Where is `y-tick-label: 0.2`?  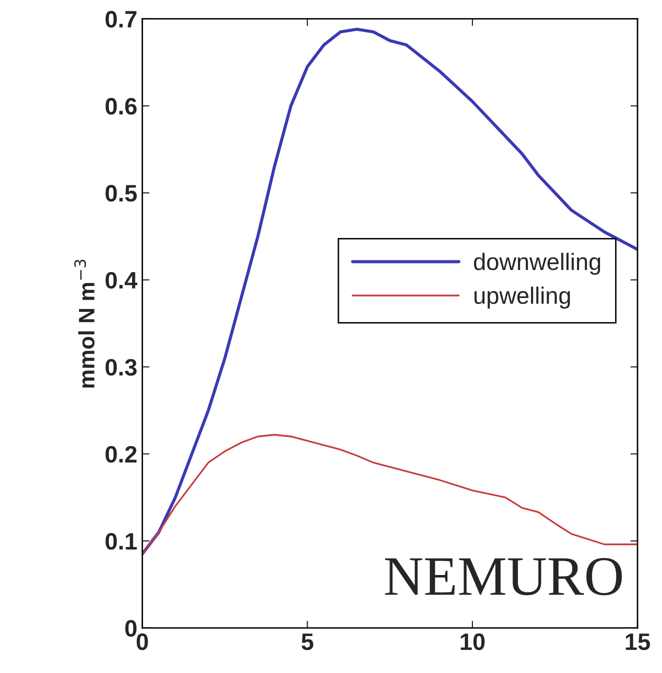
y-tick-label: 0.2 is located at coordinates (121, 454).